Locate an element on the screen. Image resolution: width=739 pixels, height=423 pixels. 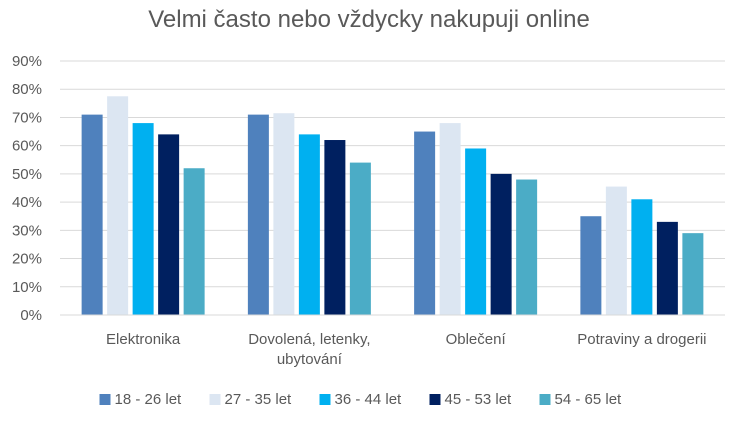
y-tick-label: 70% is located at coordinates (27, 117).